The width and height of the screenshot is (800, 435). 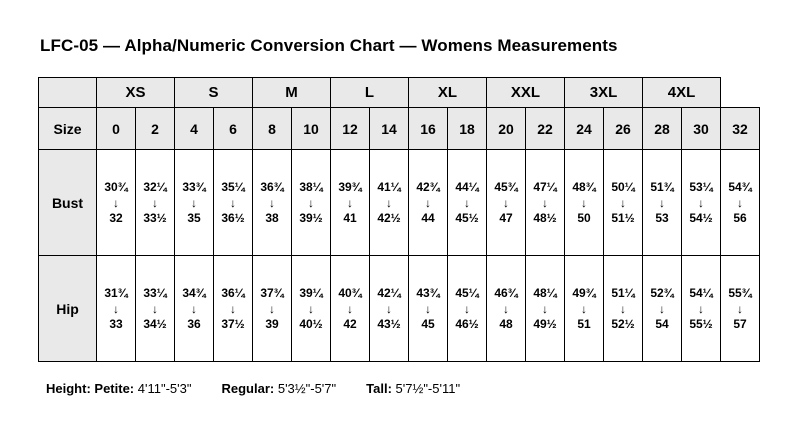 What do you see at coordinates (467, 128) in the screenshot?
I see `numeric-size-header: 18` at bounding box center [467, 128].